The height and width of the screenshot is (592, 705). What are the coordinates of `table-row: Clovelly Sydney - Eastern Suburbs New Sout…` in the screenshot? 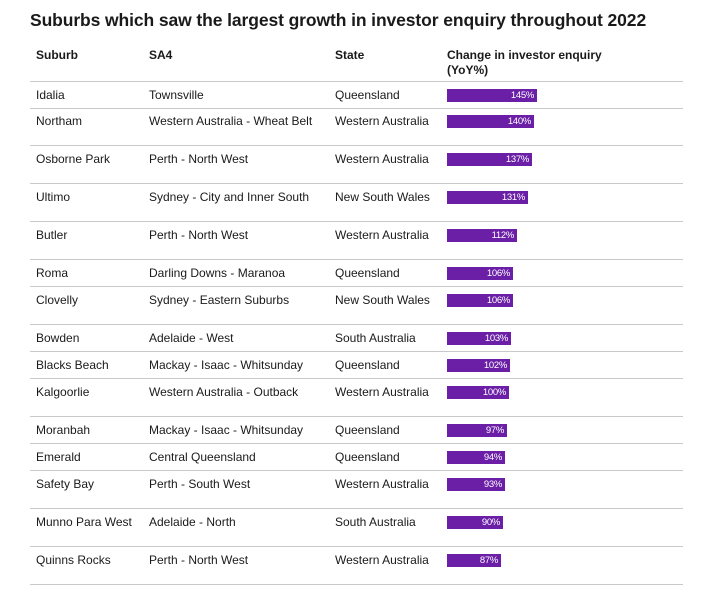 It's located at (356, 306).